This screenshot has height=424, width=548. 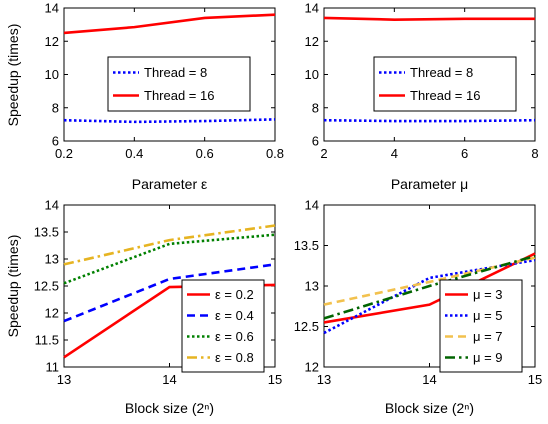 What do you see at coordinates (323, 153) in the screenshot?
I see `x-tick-label: 2` at bounding box center [323, 153].